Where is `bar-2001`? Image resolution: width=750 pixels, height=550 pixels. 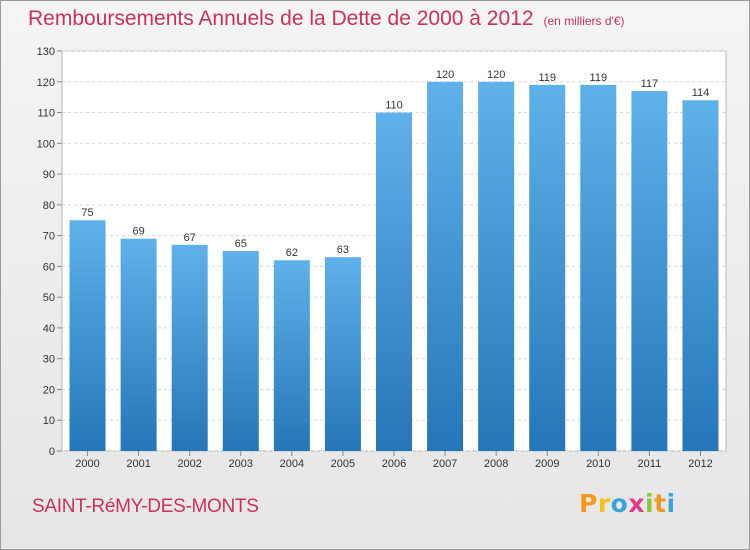 bar-2001 is located at coordinates (138, 344).